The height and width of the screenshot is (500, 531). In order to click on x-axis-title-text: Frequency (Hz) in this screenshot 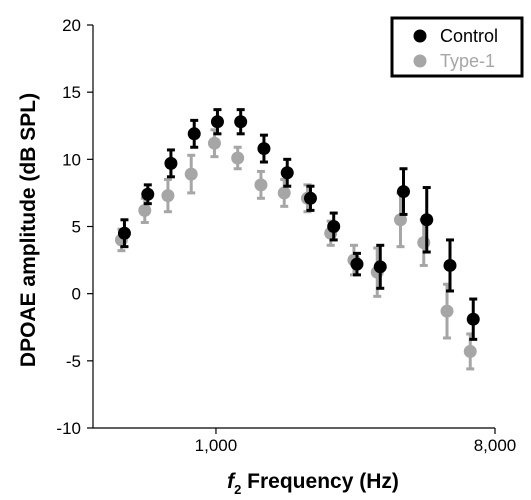, I will do `click(320, 481)`.